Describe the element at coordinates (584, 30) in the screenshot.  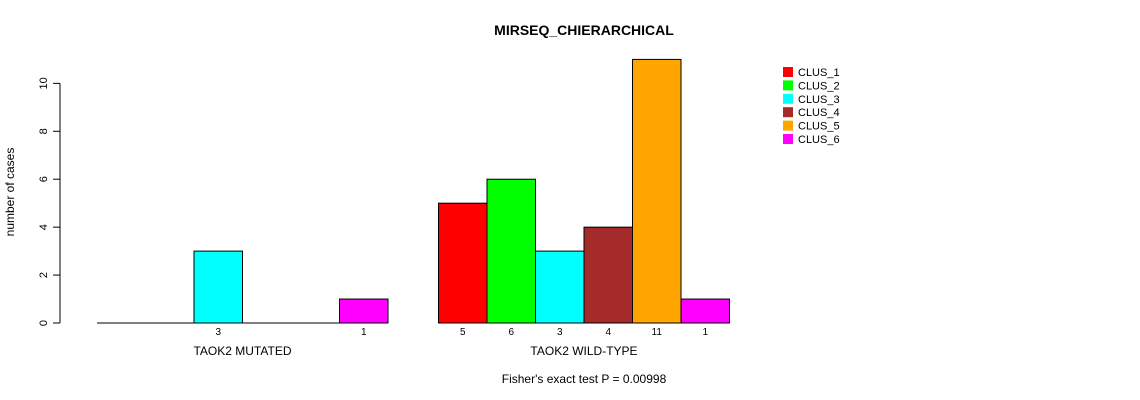
I see `chart-title: MIRSEQ_CHIERARCHICAL` at that location.